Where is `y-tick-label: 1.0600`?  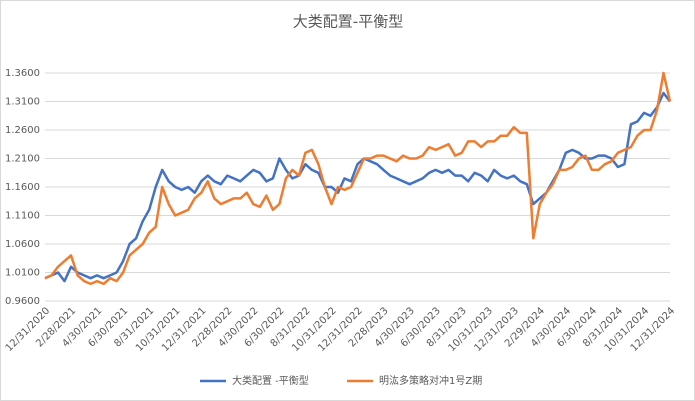
y-tick-label: 1.0600 is located at coordinates (22, 244).